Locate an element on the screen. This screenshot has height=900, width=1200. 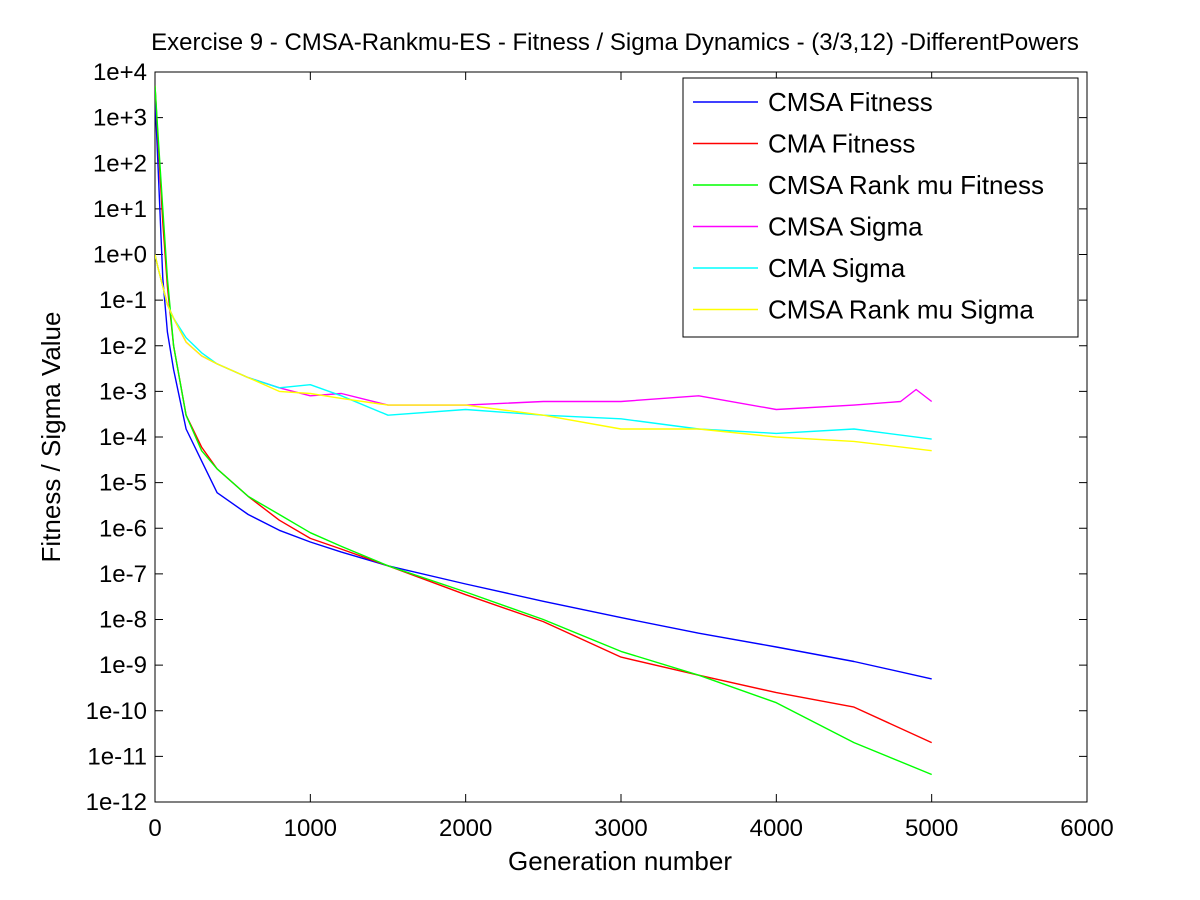
y-tick-label: 1e-5 is located at coordinates (123, 483).